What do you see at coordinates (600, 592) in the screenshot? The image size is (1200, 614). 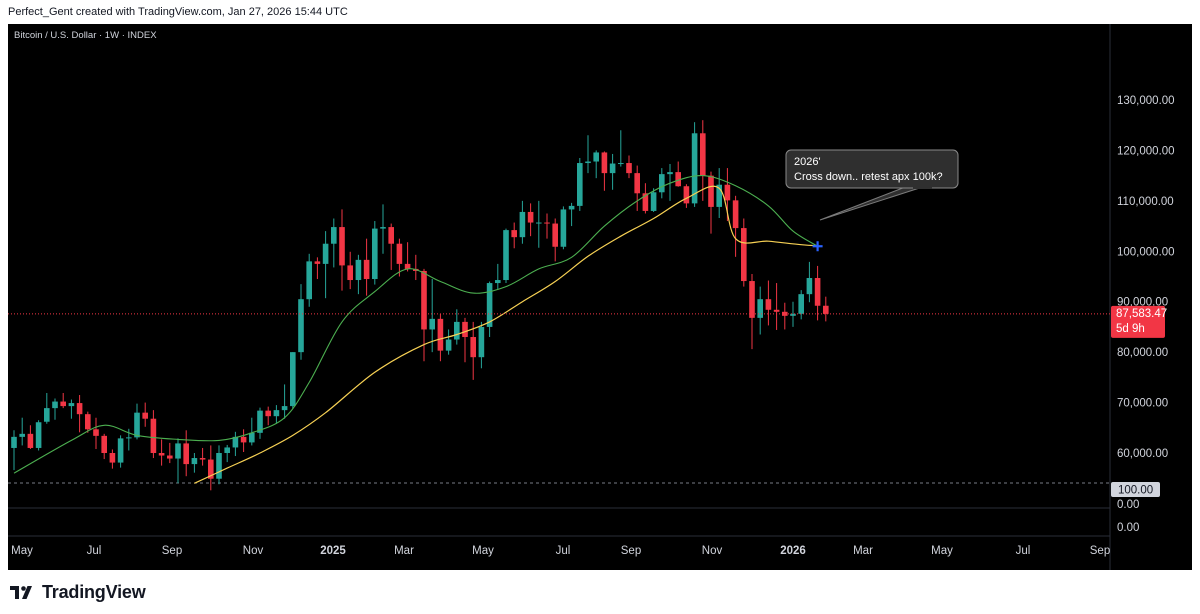 I see `footer: TradingView` at bounding box center [600, 592].